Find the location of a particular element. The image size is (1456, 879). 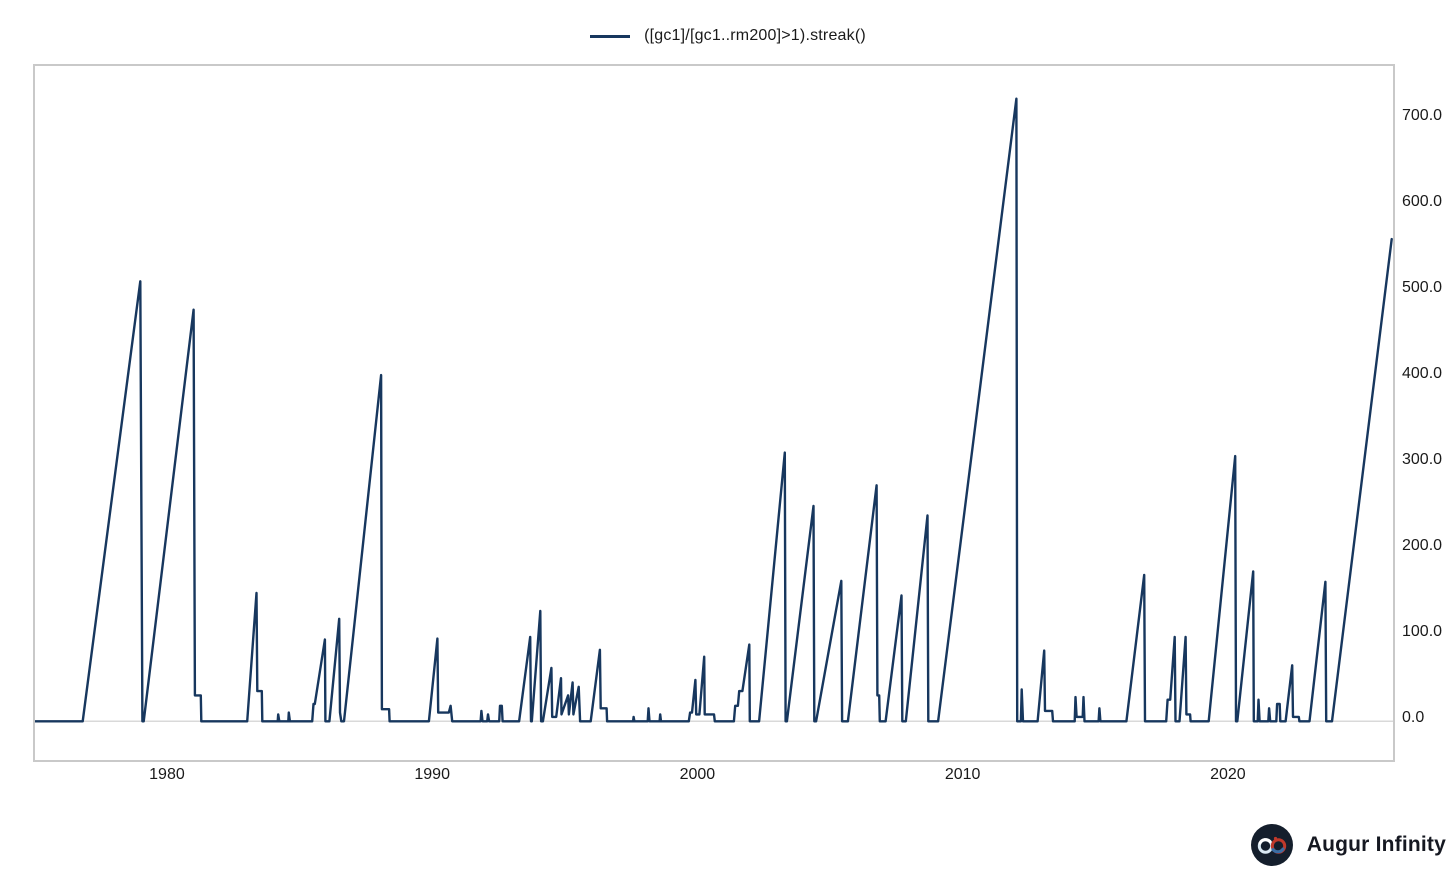

y-tick-label: 0.0 is located at coordinates (1413, 718).